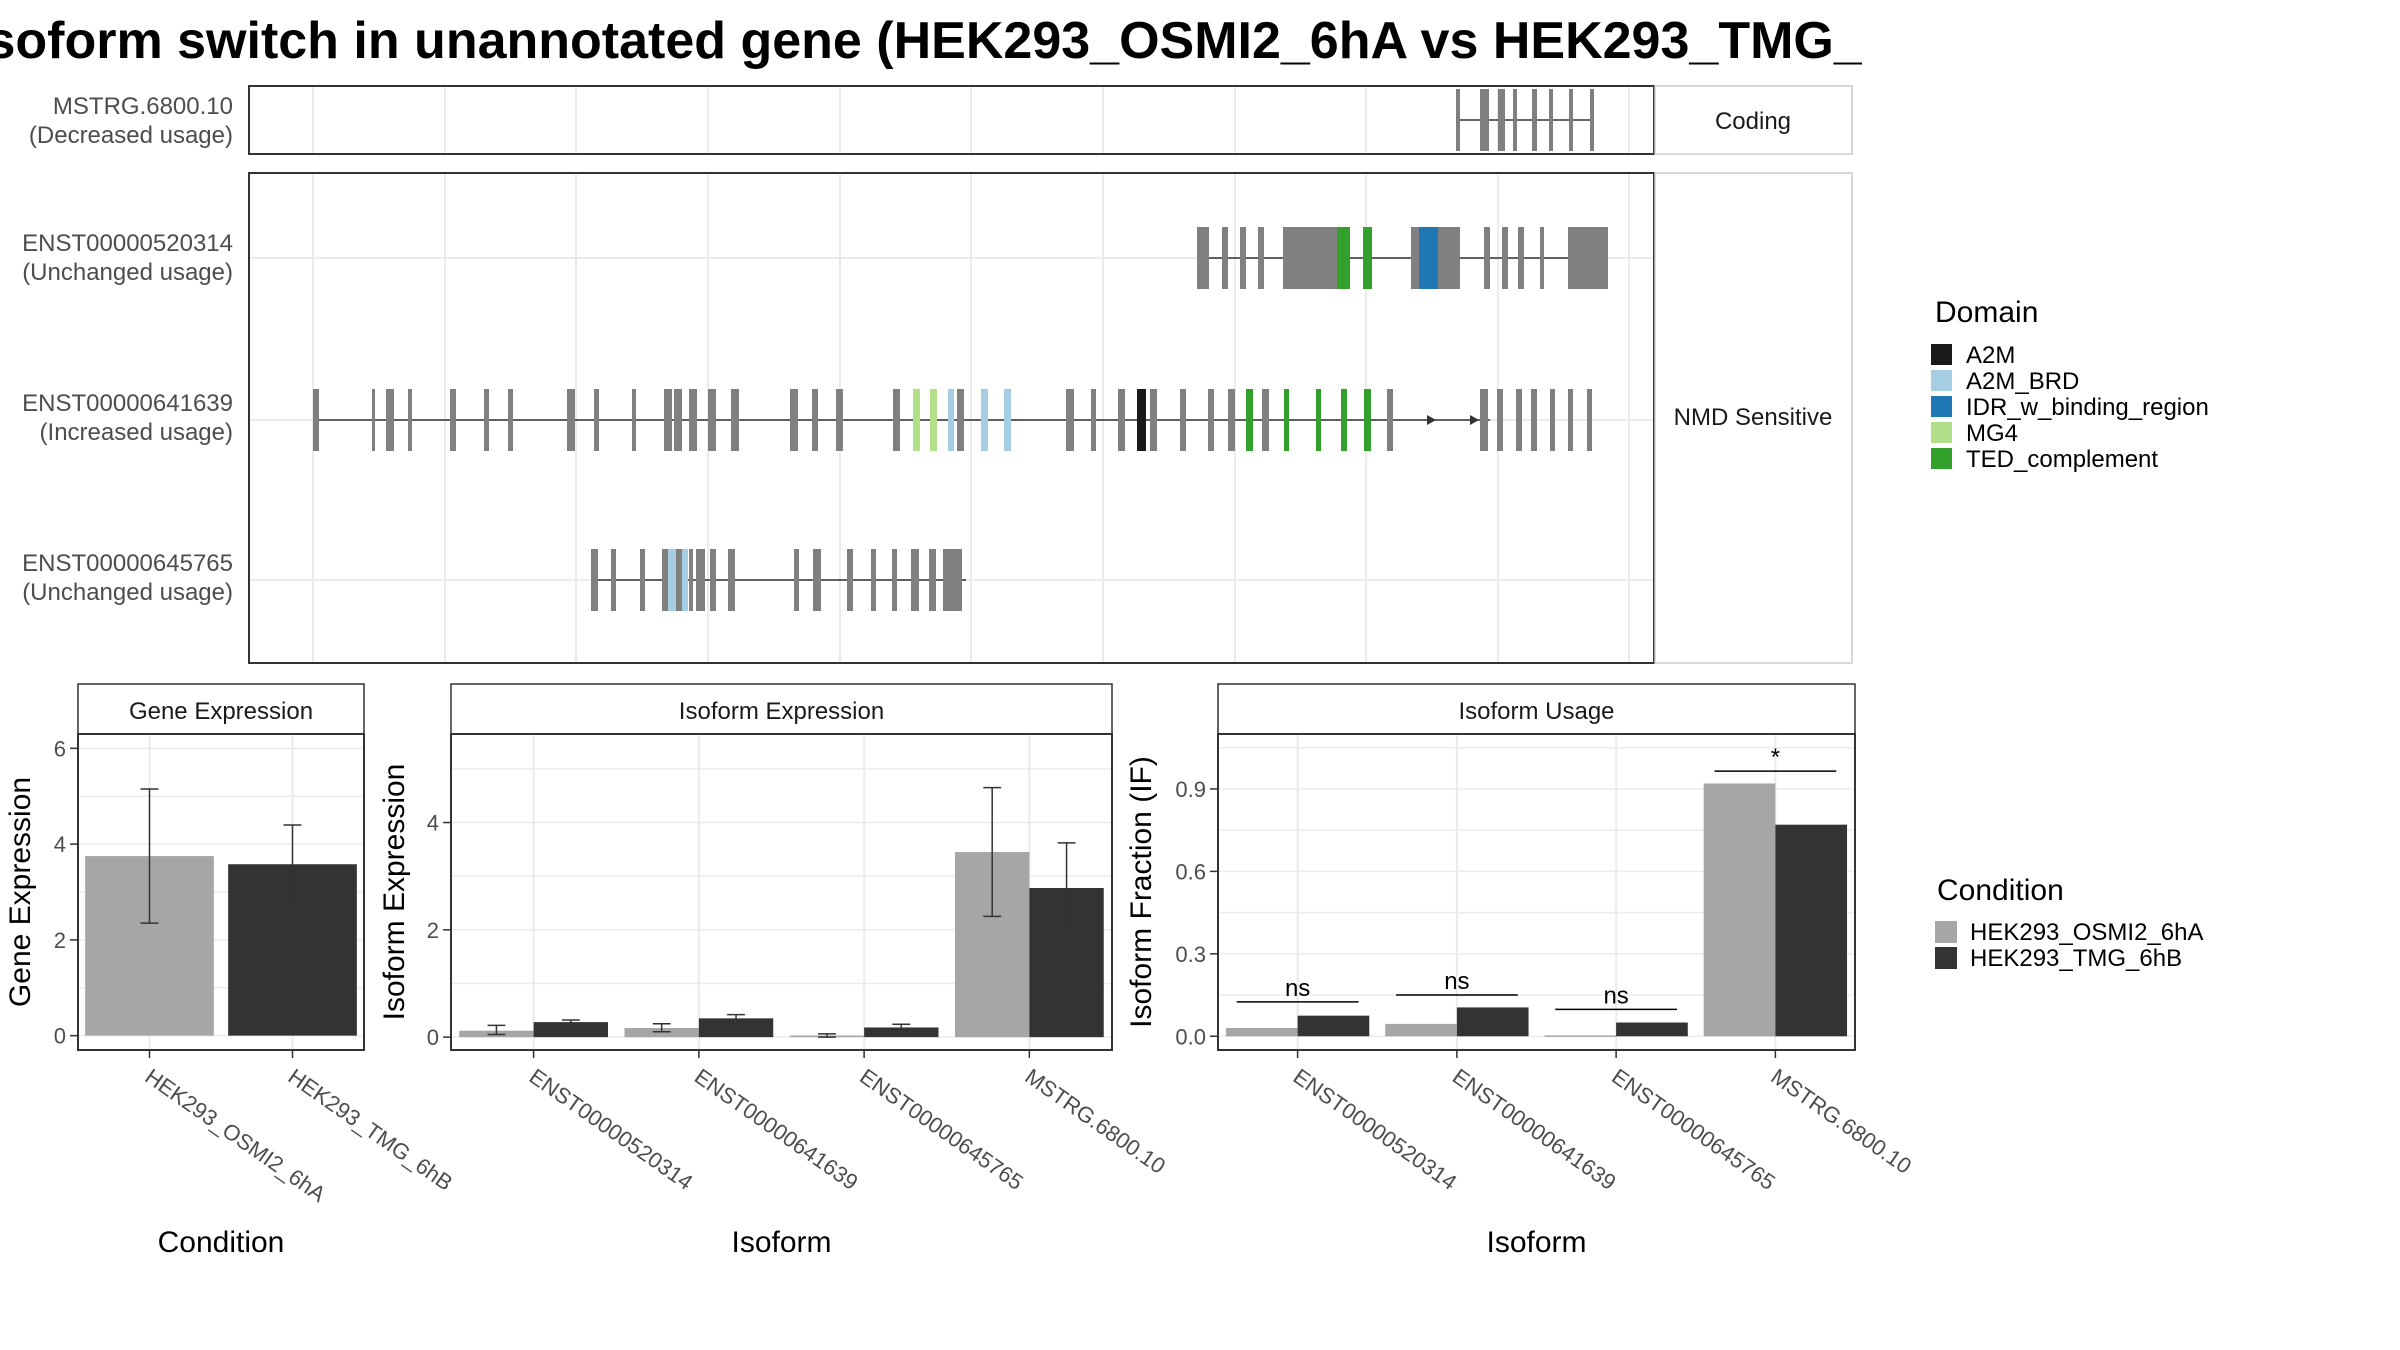 This screenshot has height=1350, width=2400. Describe the element at coordinates (60, 844) in the screenshot. I see `y-tick-label: 4` at that location.